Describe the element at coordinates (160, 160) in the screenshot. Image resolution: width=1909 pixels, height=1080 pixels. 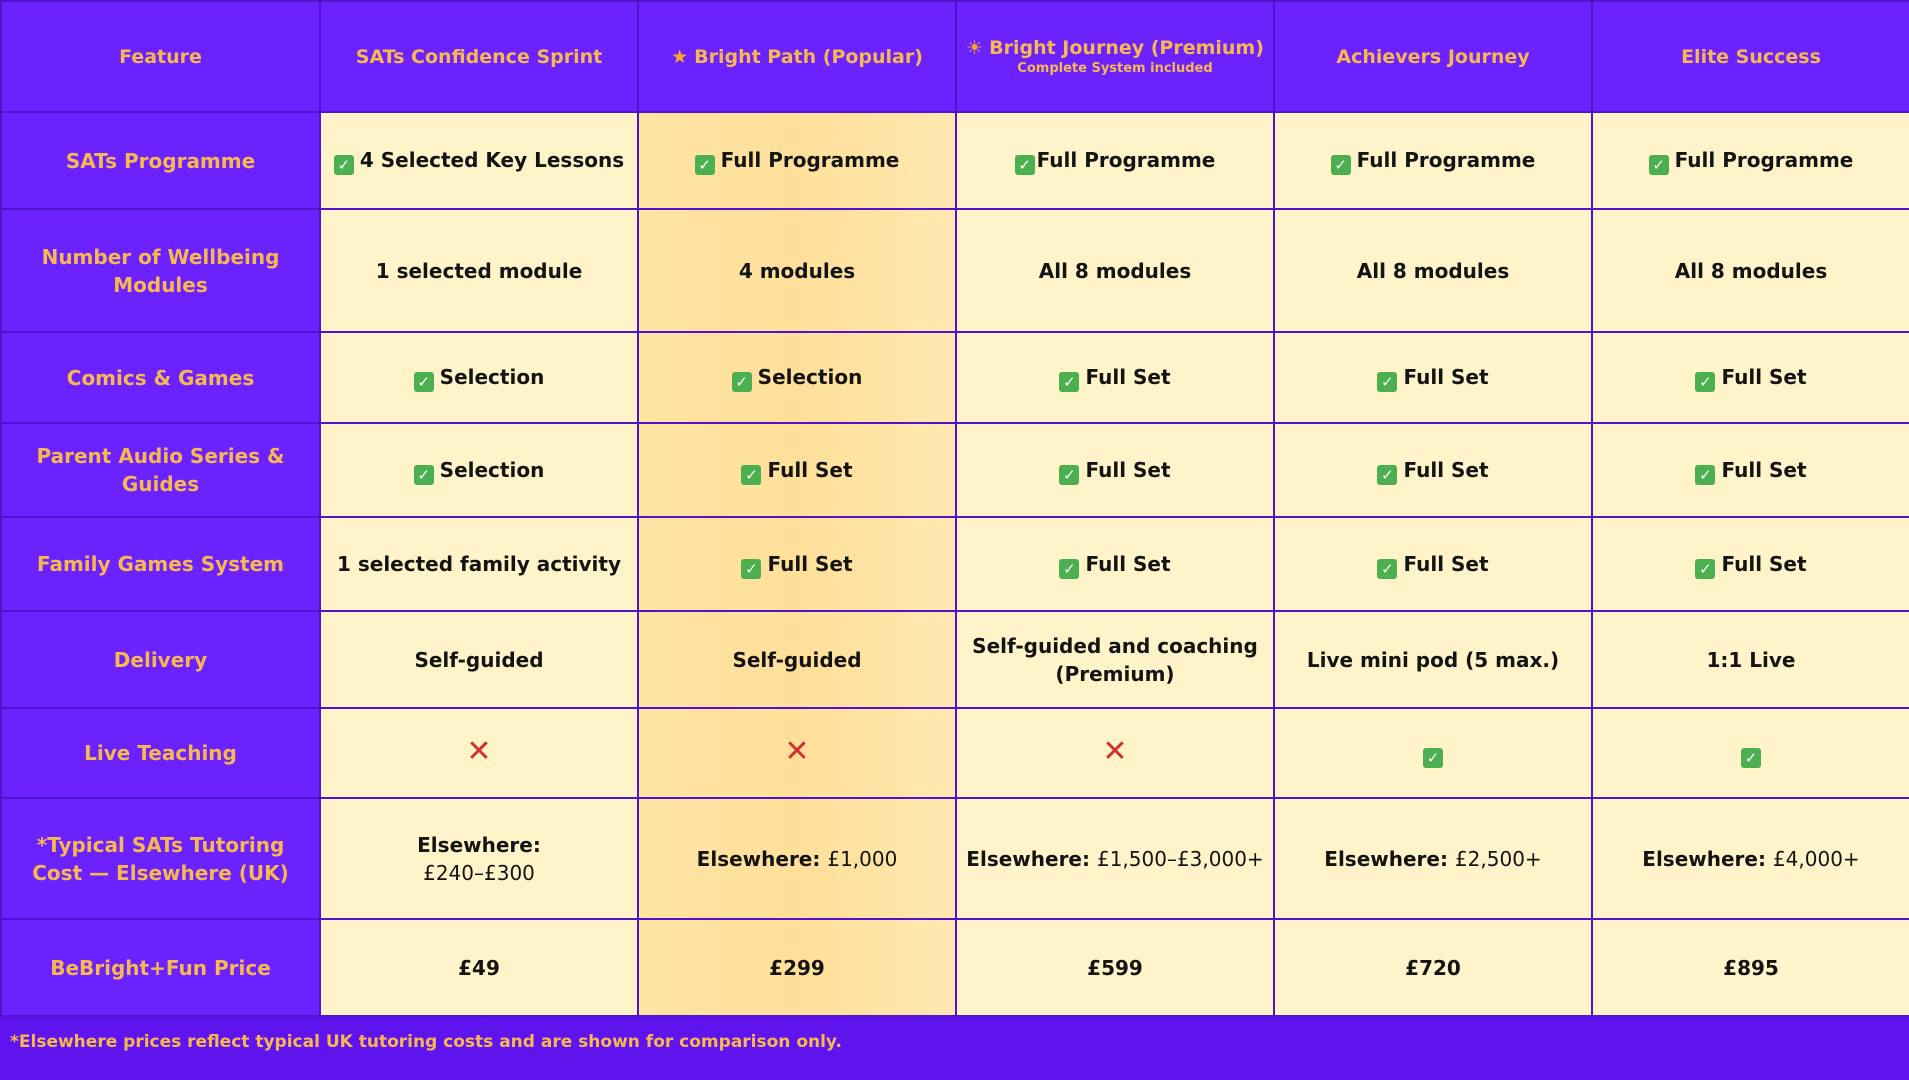
I see `row-label: SATs Programme` at that location.